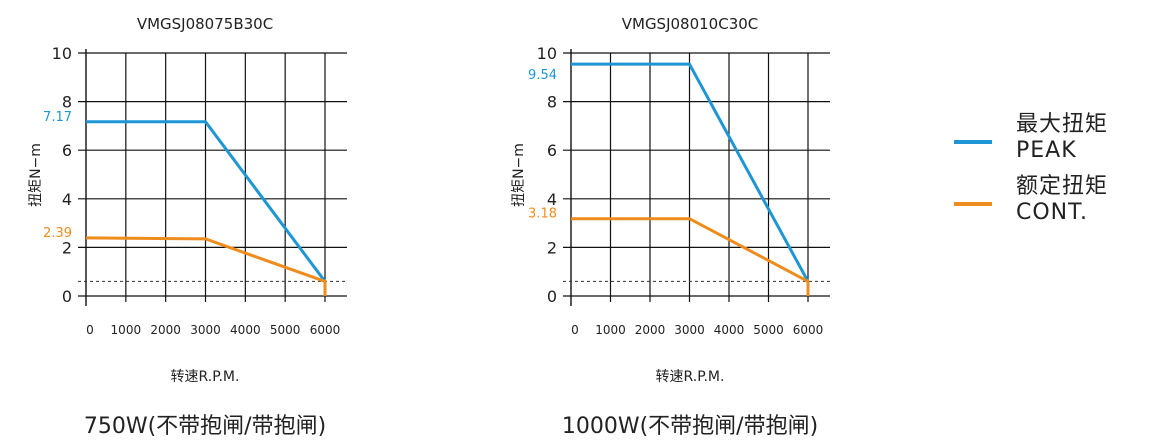  I want to click on legend-label-peak-cn: 最大扭矩, so click(1062, 124).